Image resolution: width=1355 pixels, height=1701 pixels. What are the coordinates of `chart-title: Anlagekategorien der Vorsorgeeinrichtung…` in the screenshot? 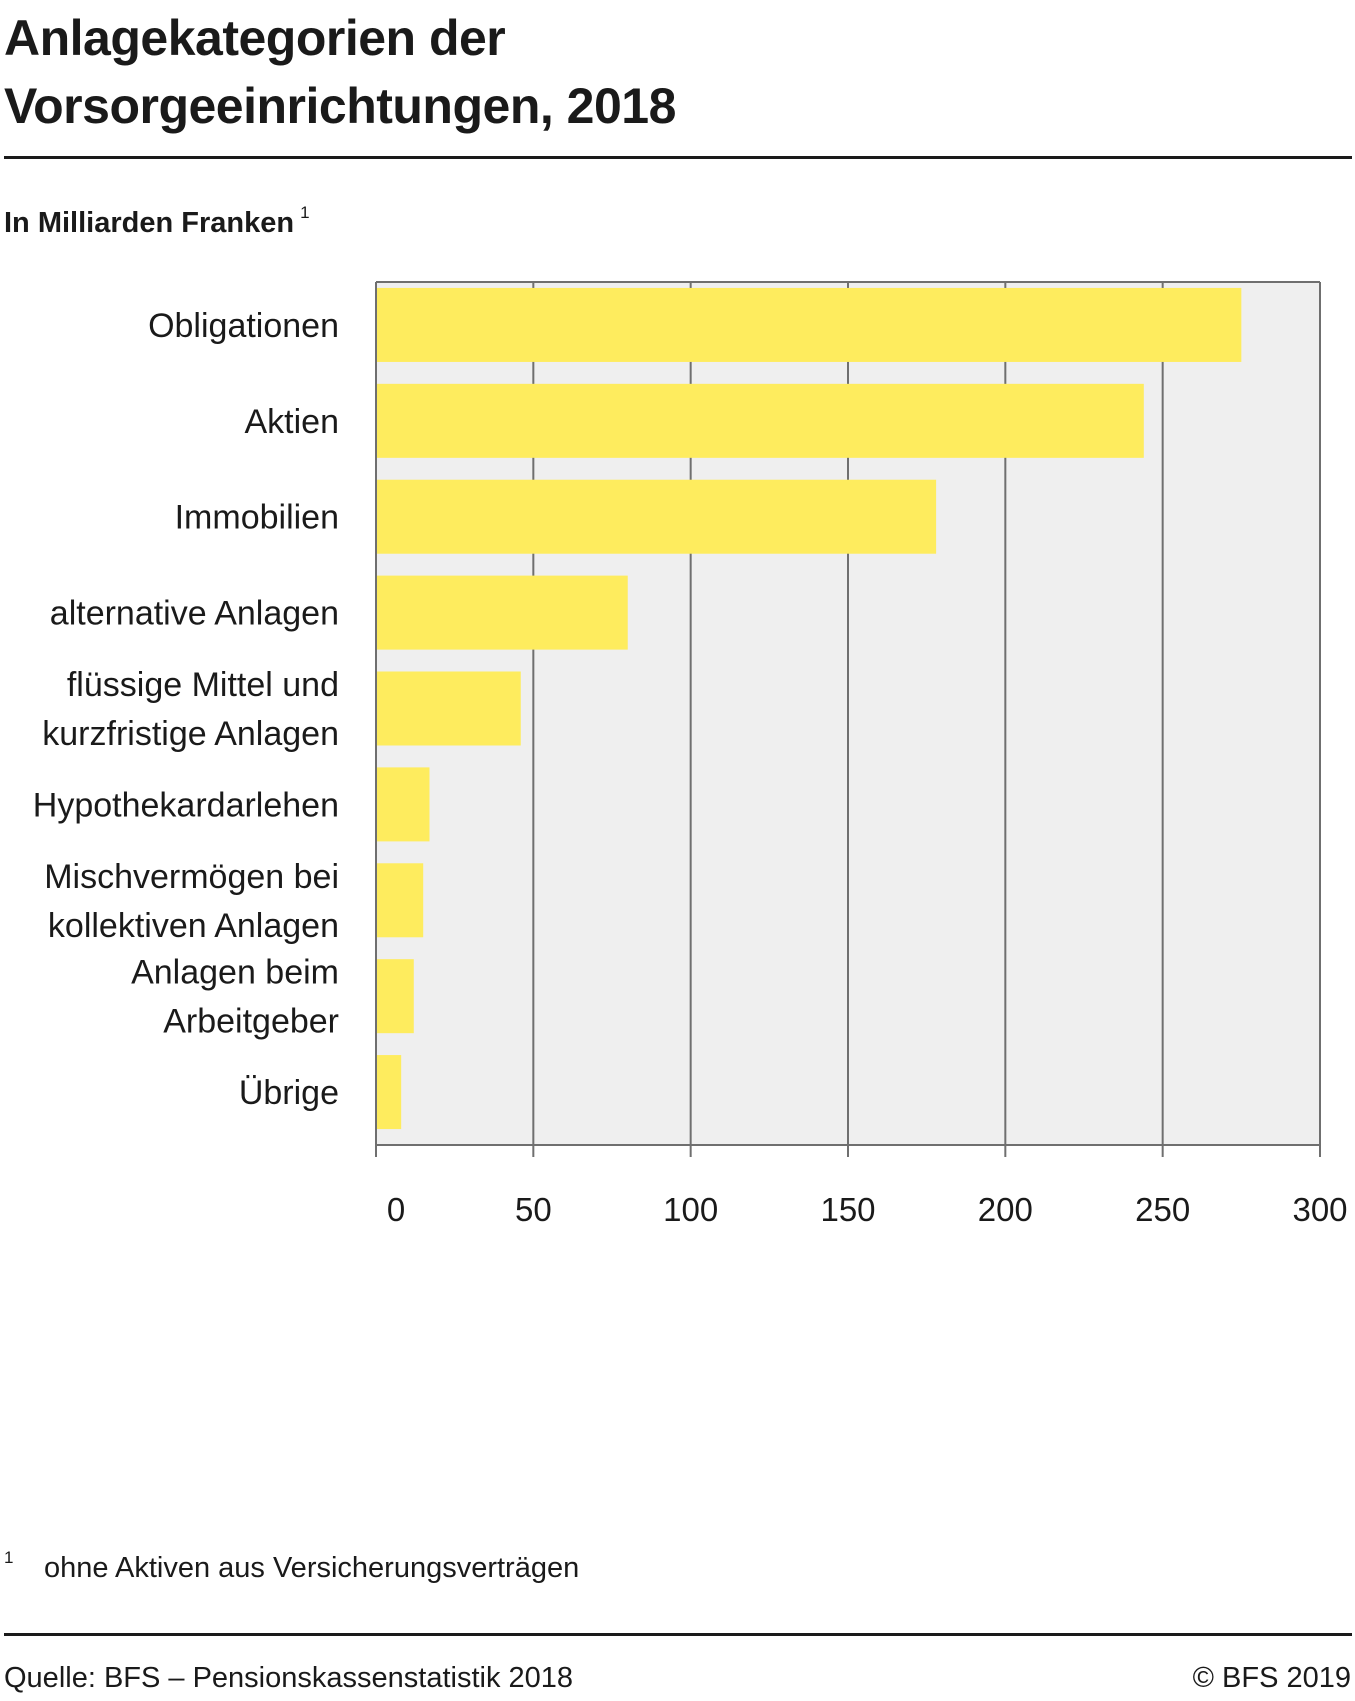 It's located at (654, 72).